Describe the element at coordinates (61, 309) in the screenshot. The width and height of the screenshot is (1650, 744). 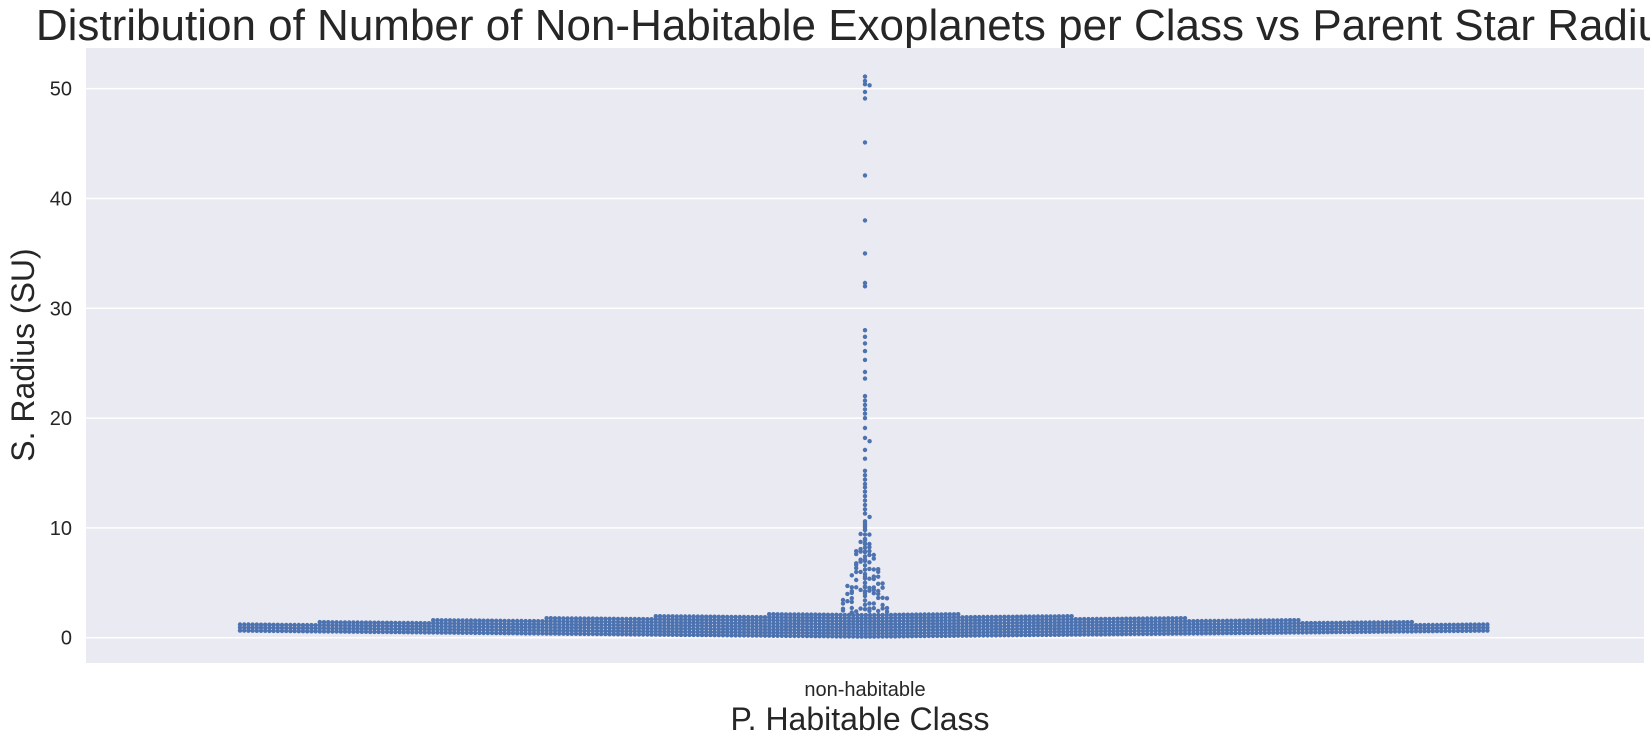
I see `y-tick-label: 30` at that location.